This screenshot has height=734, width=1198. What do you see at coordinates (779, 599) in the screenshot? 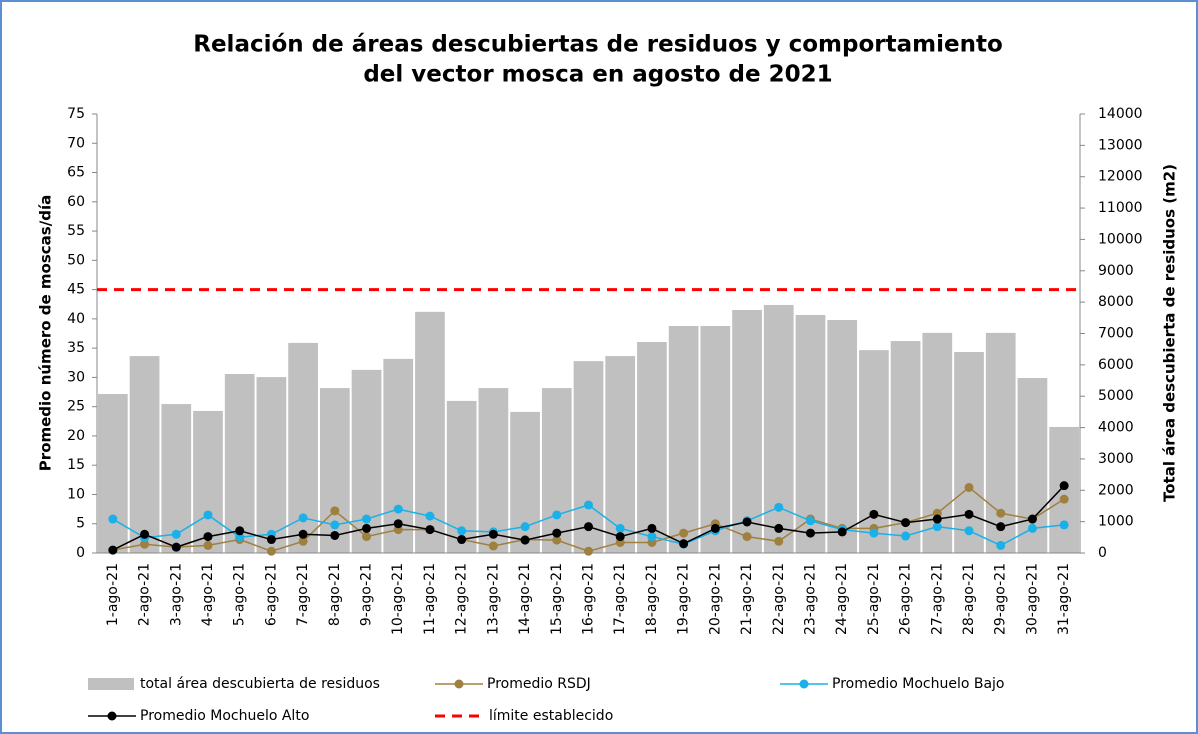
I see `x-tick-label: 22-ago-21` at bounding box center [779, 599].